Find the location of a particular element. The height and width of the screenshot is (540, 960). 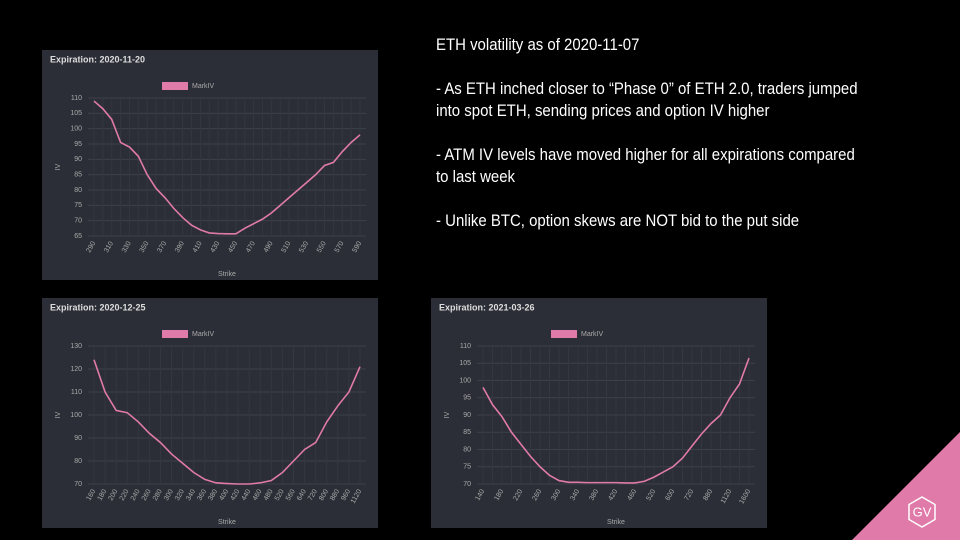

x-tick-label: 510 is located at coordinates (286, 247).